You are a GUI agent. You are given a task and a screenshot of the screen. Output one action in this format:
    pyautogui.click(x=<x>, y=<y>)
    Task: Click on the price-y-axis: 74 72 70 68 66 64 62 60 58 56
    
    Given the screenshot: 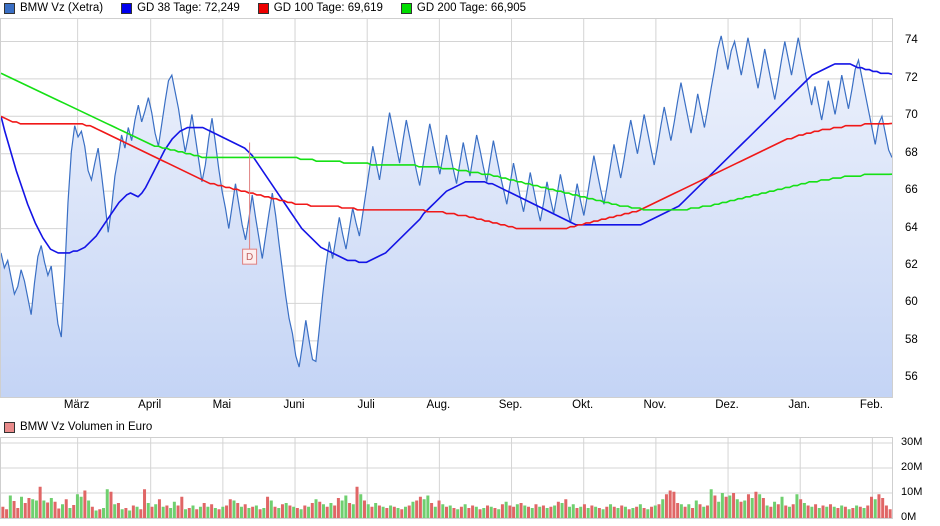 What is the action you would take?
    pyautogui.click(x=917, y=208)
    